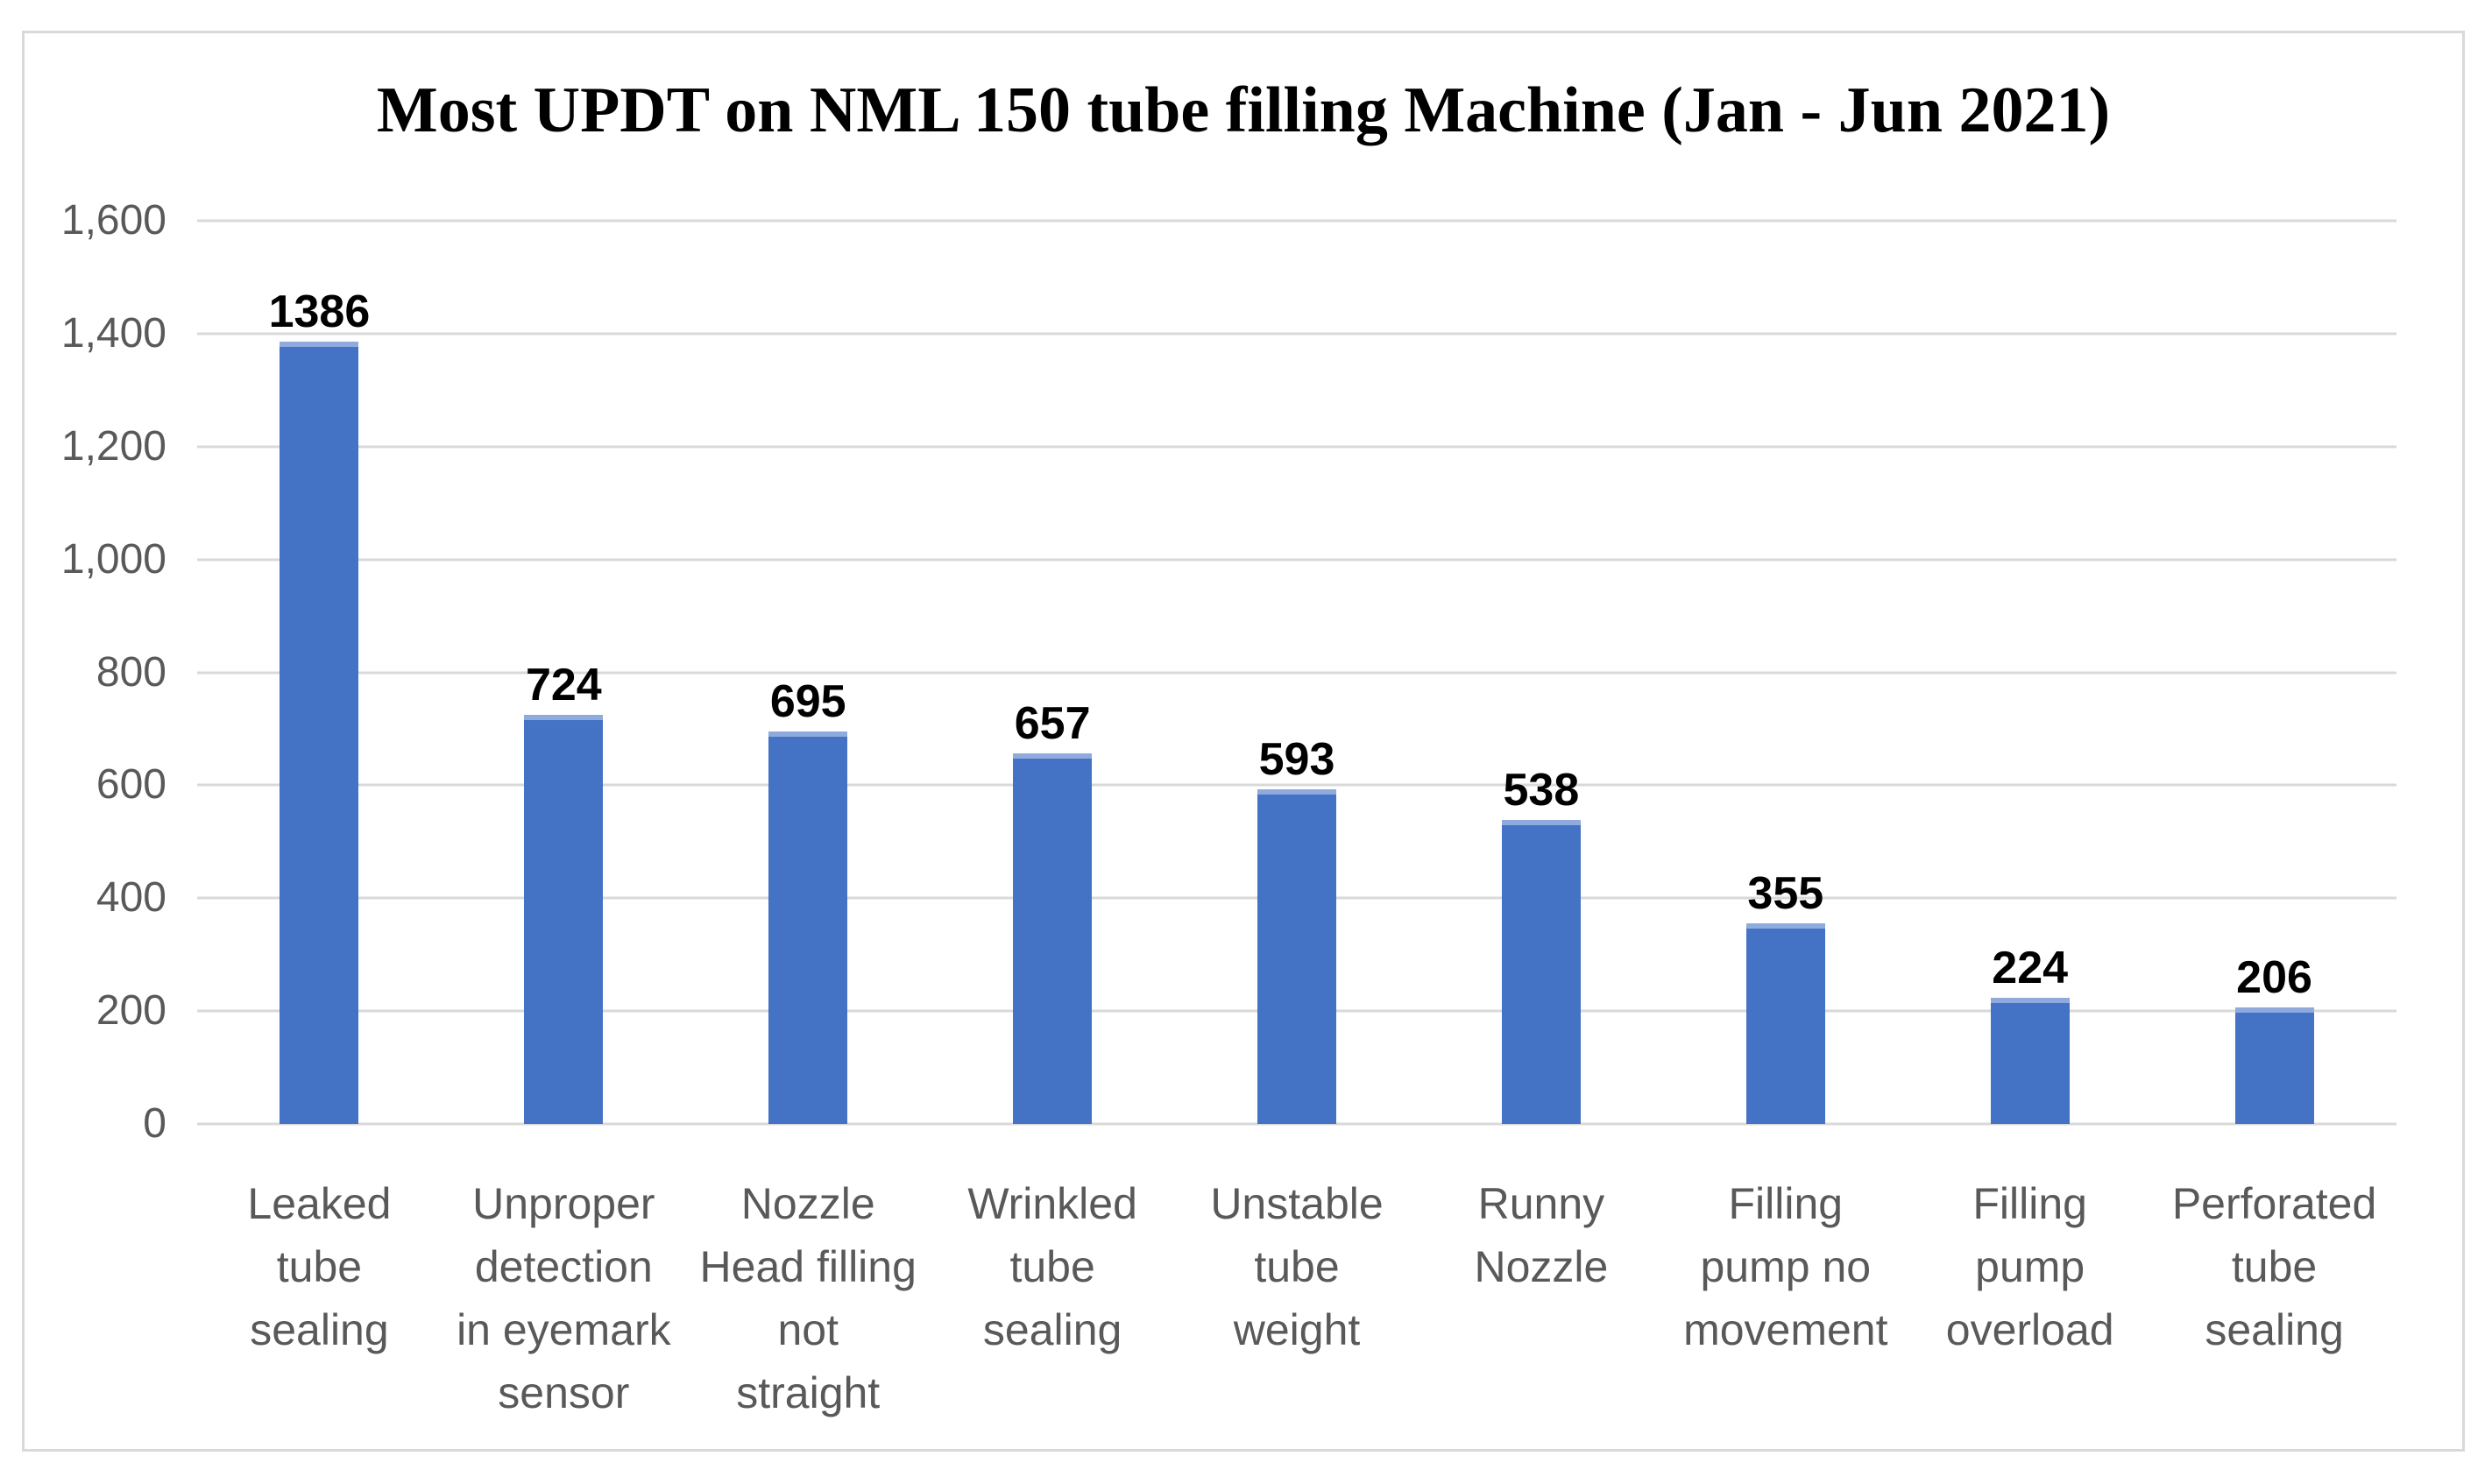 The width and height of the screenshot is (2492, 1484). I want to click on bar-slot: 695, so click(809, 672).